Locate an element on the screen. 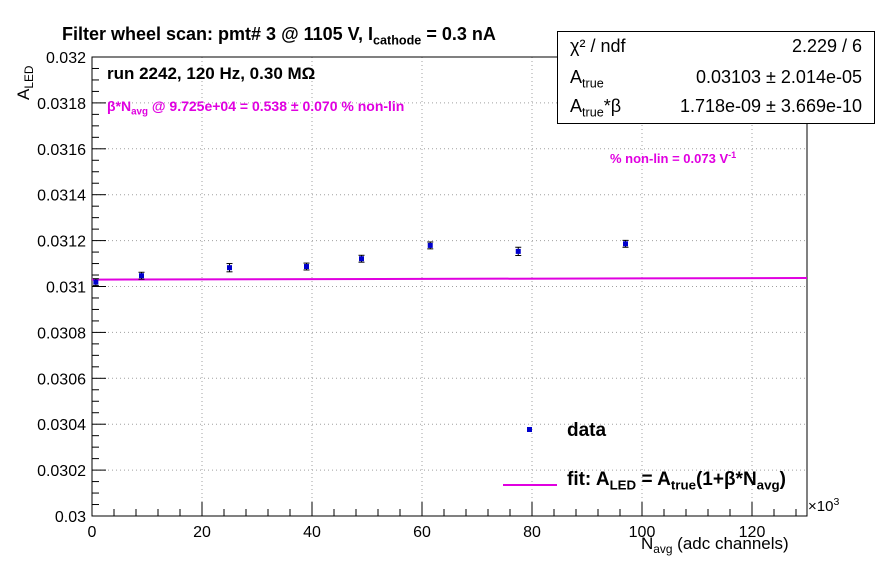  legend-marks is located at coordinates (530, 456).